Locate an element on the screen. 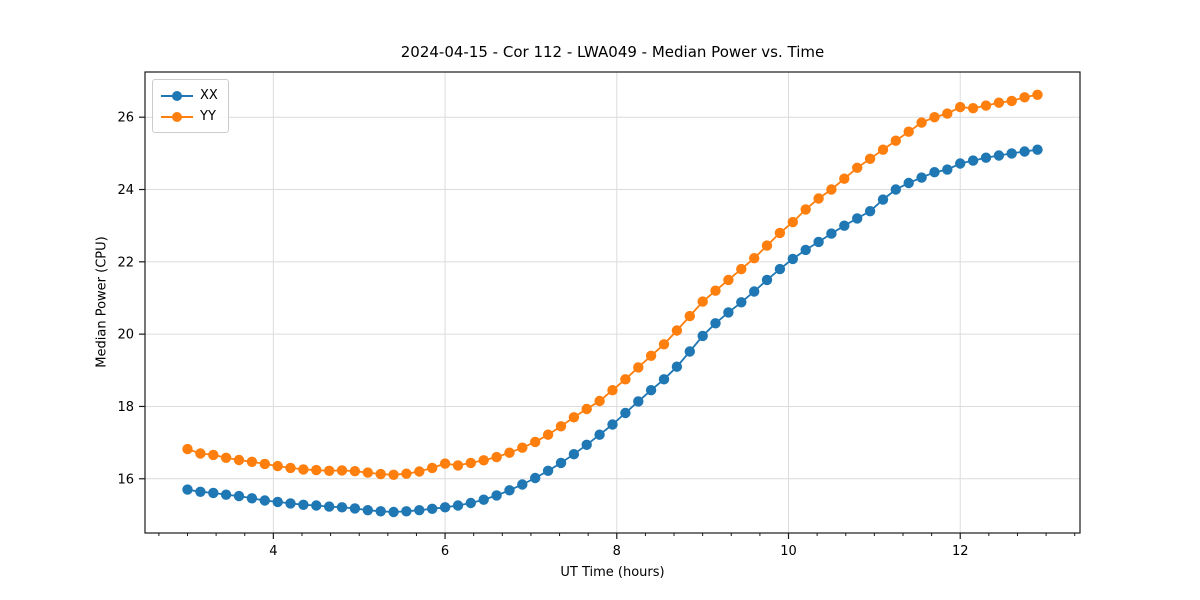 The image size is (1200, 600). y-tick-label: 24 is located at coordinates (125, 190).